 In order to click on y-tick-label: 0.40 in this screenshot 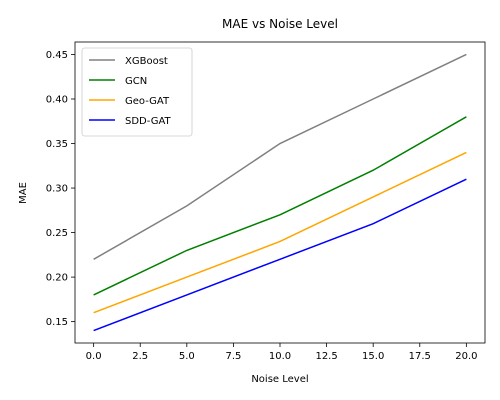, I will do `click(57, 99)`.